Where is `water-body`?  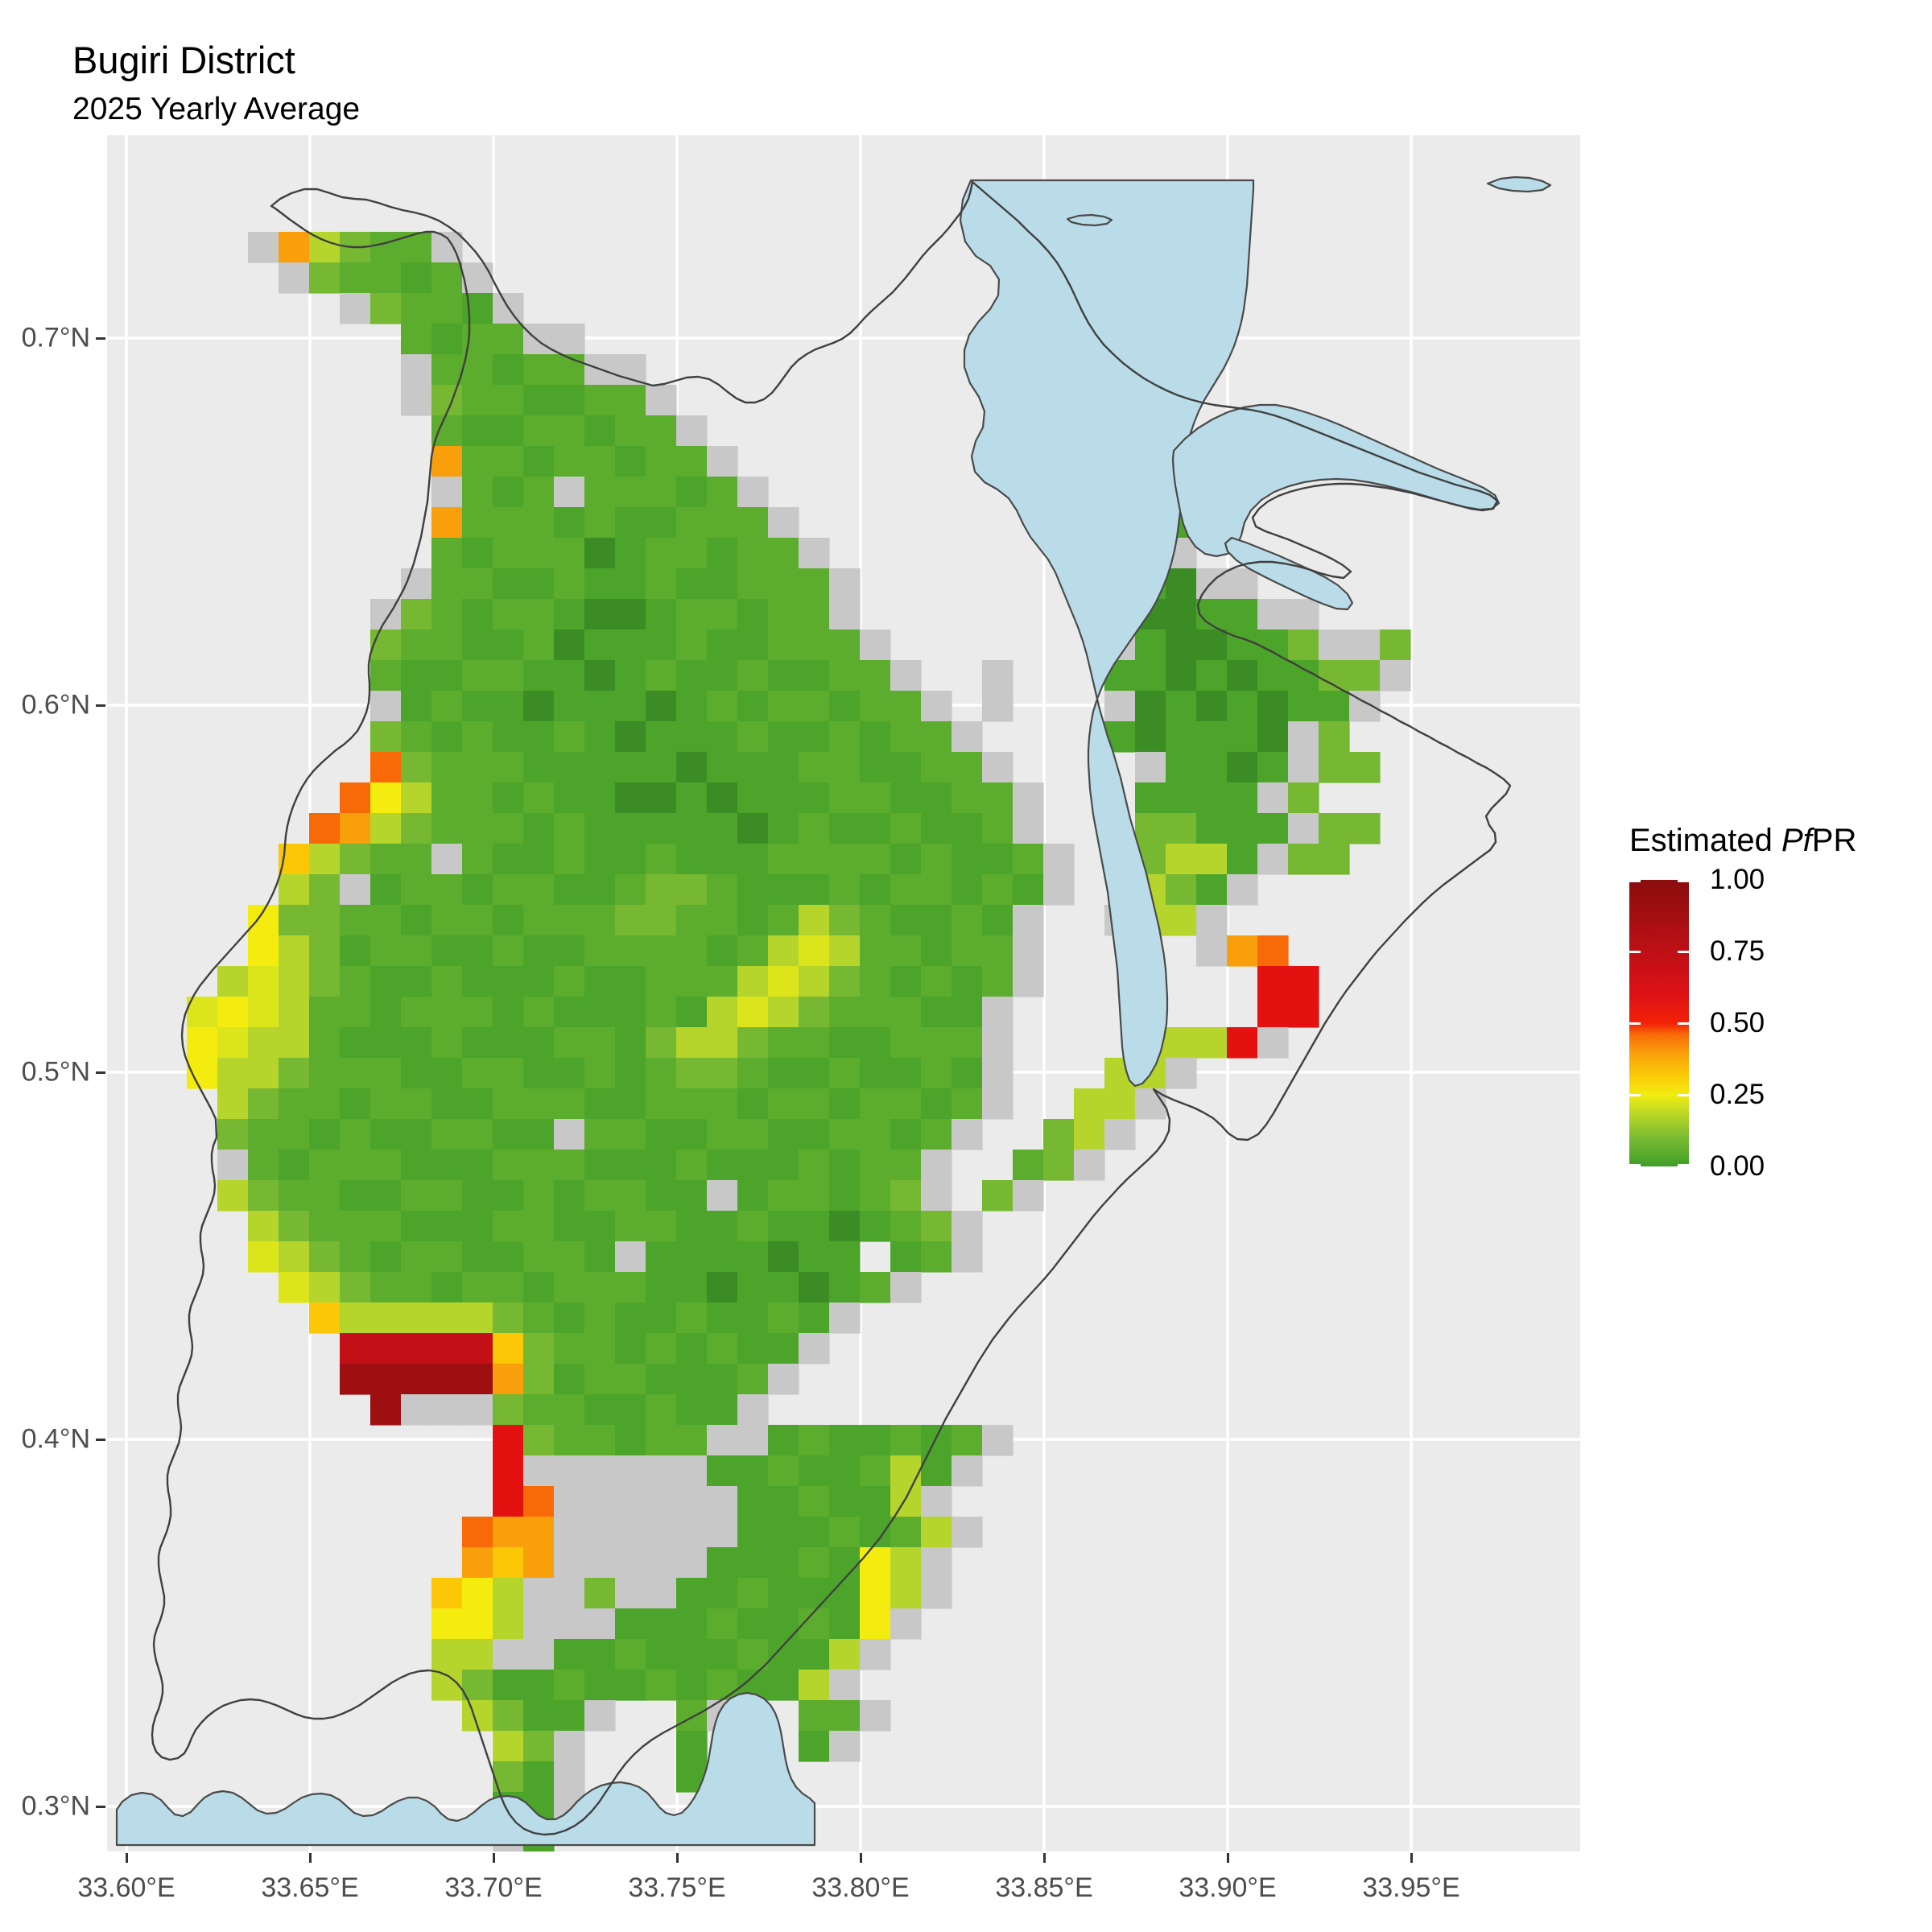 water-body is located at coordinates (465, 1769).